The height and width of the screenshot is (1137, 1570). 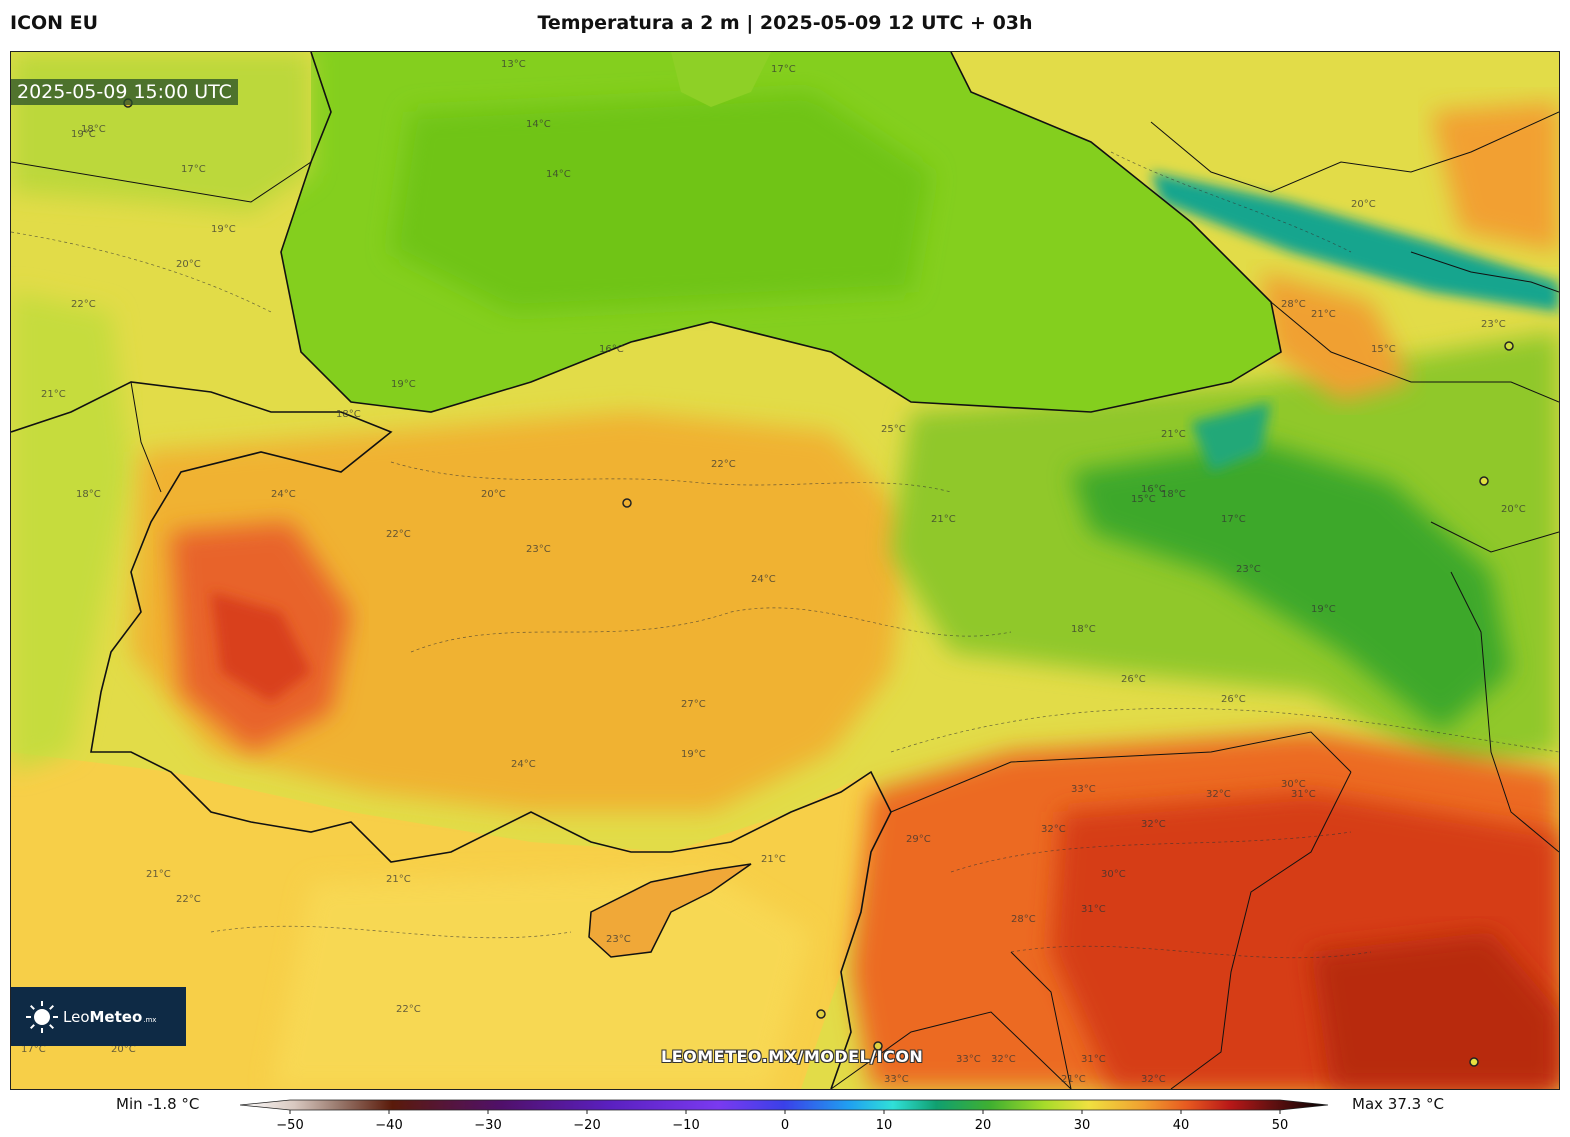 I want to click on colorbar-tick-label: 40, so click(x=1181, y=1125).